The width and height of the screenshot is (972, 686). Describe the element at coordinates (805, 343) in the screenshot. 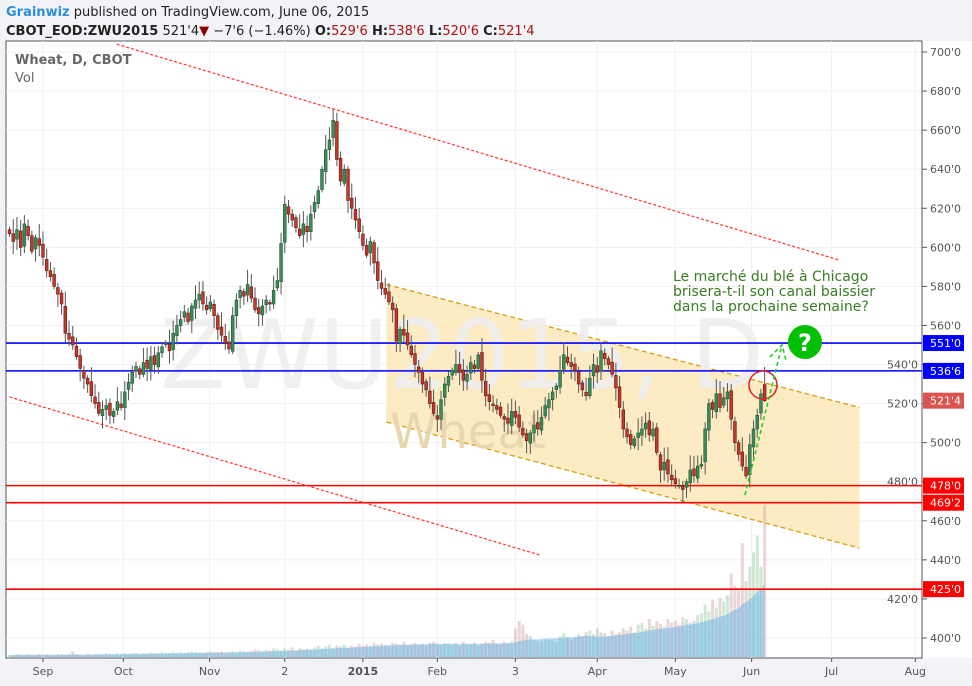

I see `question-mark: ?` at that location.